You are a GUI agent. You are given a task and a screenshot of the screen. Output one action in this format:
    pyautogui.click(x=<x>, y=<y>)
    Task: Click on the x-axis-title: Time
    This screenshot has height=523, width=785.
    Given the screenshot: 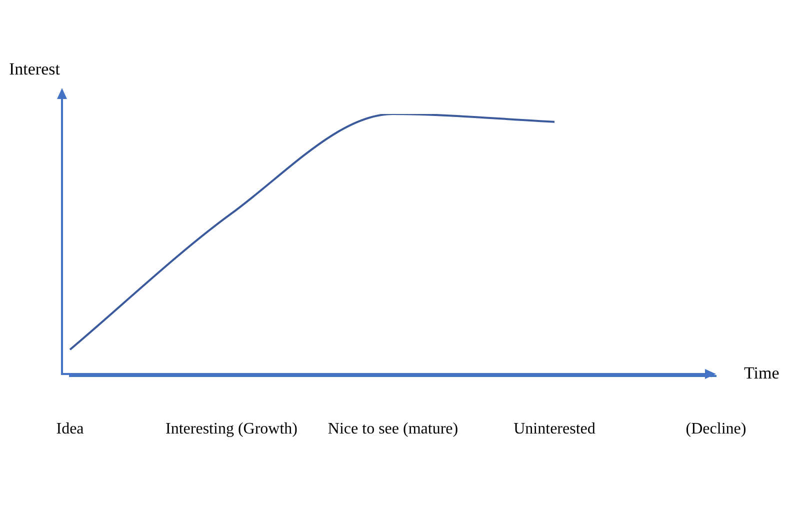 What is the action you would take?
    pyautogui.click(x=762, y=372)
    